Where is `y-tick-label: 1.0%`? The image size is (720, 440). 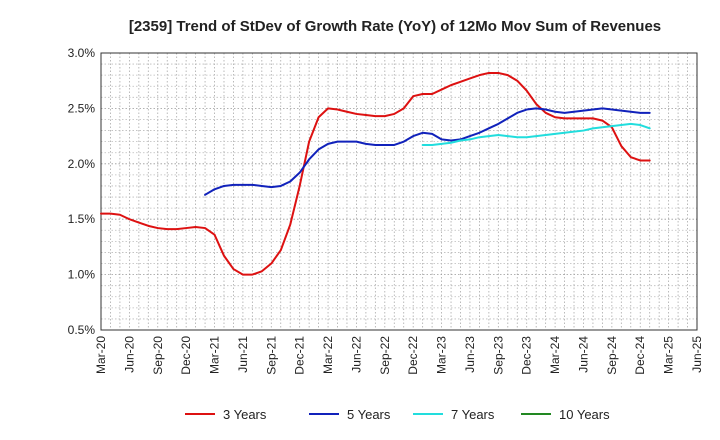
y-tick-label: 1.0% is located at coordinates (82, 275).